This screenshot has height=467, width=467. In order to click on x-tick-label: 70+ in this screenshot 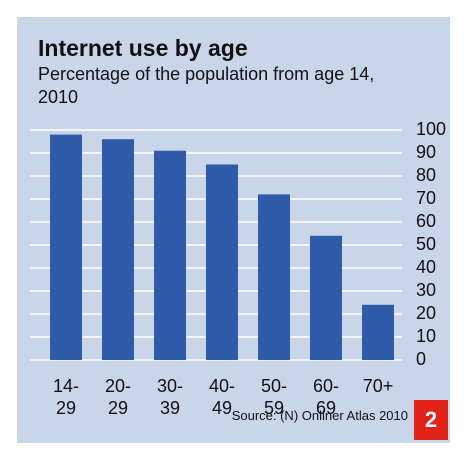, I will do `click(378, 386)`.